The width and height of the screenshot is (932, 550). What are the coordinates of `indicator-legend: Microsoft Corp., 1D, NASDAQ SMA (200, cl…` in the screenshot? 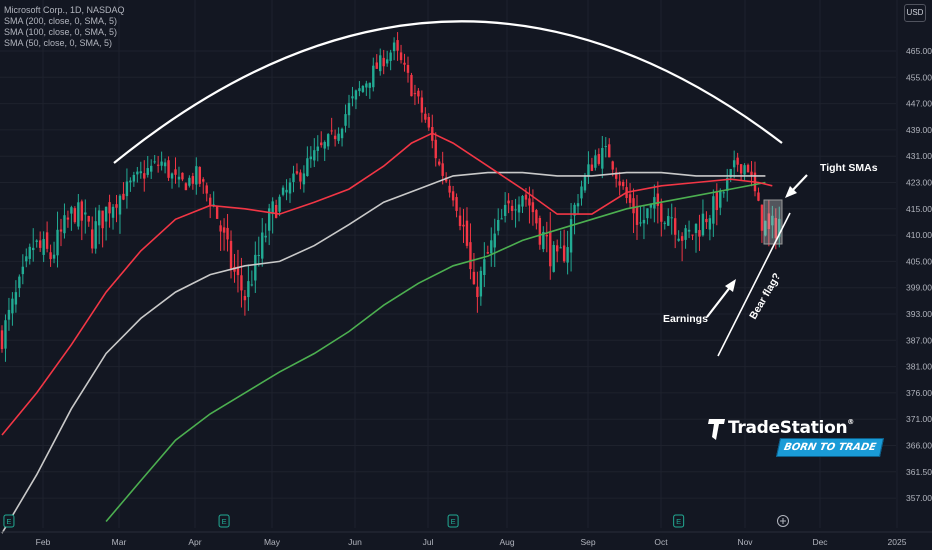 It's located at (64, 27).